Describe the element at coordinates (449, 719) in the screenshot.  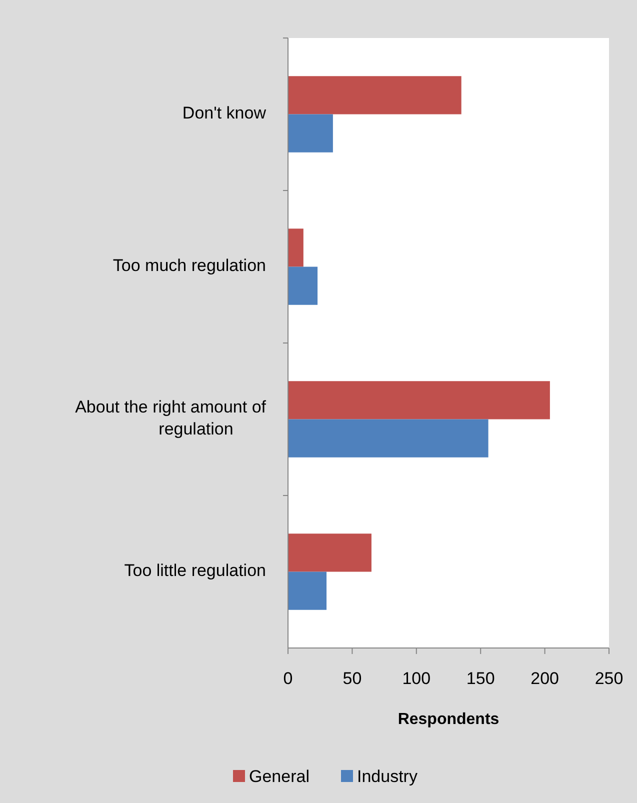
I see `x-axis-title: Respondents` at that location.